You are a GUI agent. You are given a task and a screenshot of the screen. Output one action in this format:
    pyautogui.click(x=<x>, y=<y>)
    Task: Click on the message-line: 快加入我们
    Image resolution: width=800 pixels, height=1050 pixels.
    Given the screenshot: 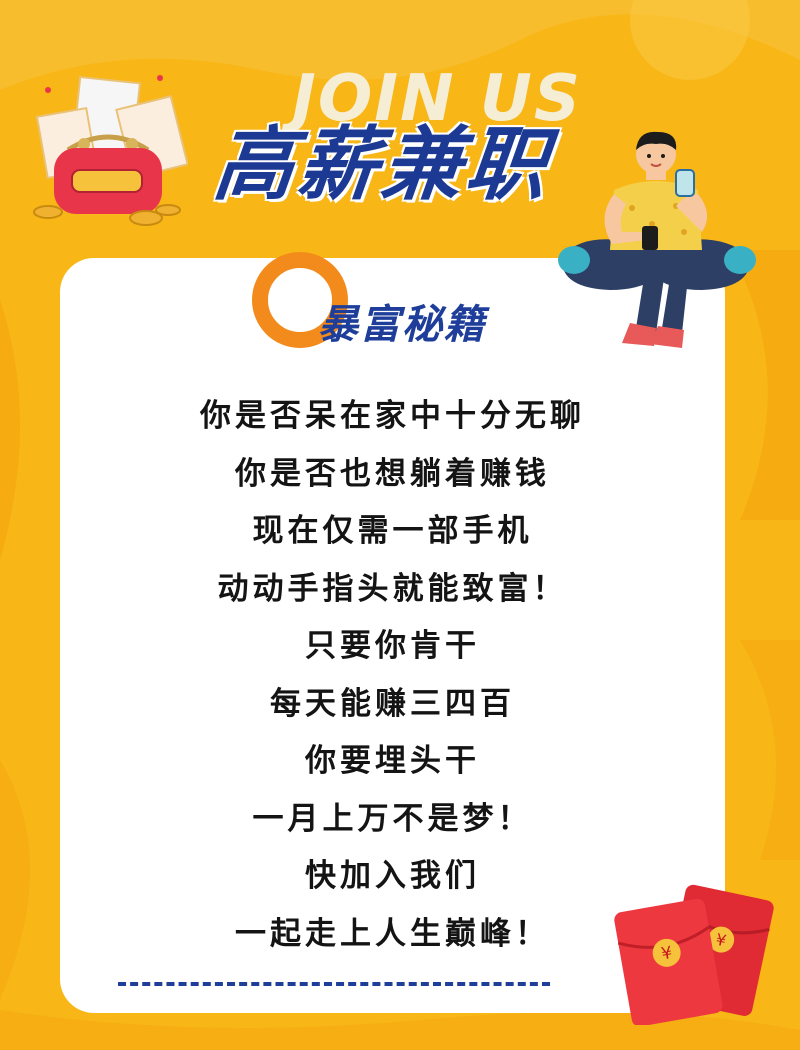 What is the action you would take?
    pyautogui.click(x=392, y=876)
    